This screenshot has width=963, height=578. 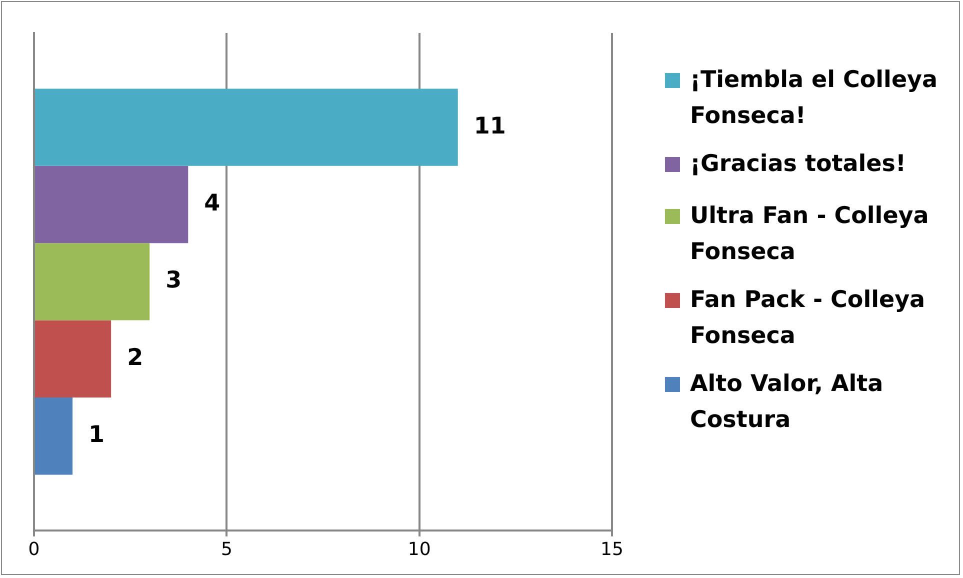 I want to click on data-label: 4, so click(x=212, y=203).